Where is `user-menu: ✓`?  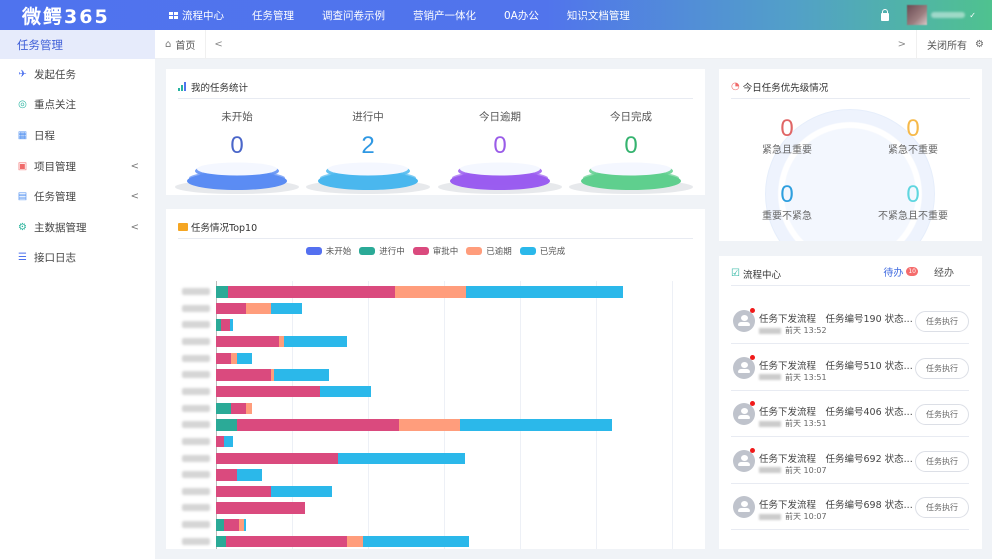 user-menu: ✓ is located at coordinates (941, 15).